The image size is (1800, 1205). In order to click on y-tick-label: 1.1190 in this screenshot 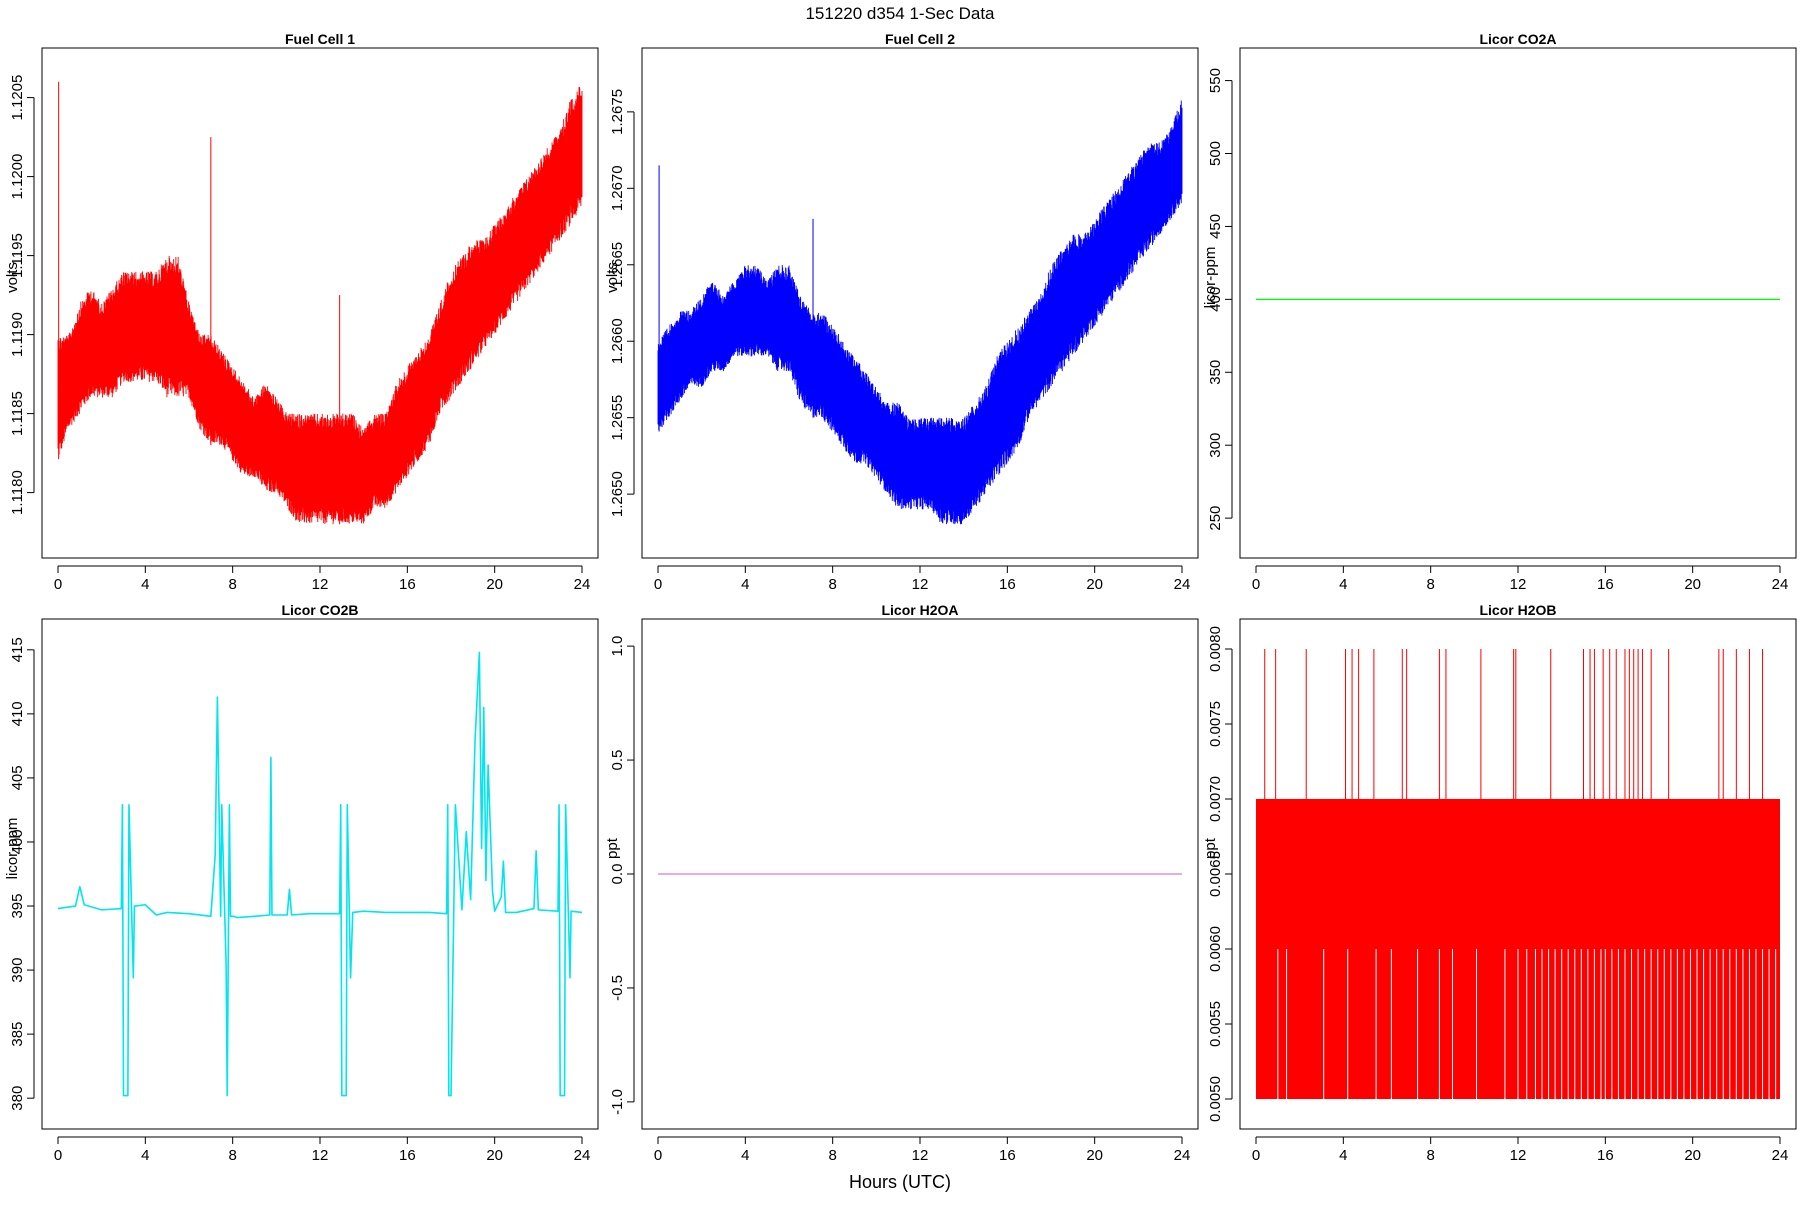, I will do `click(17, 334)`.